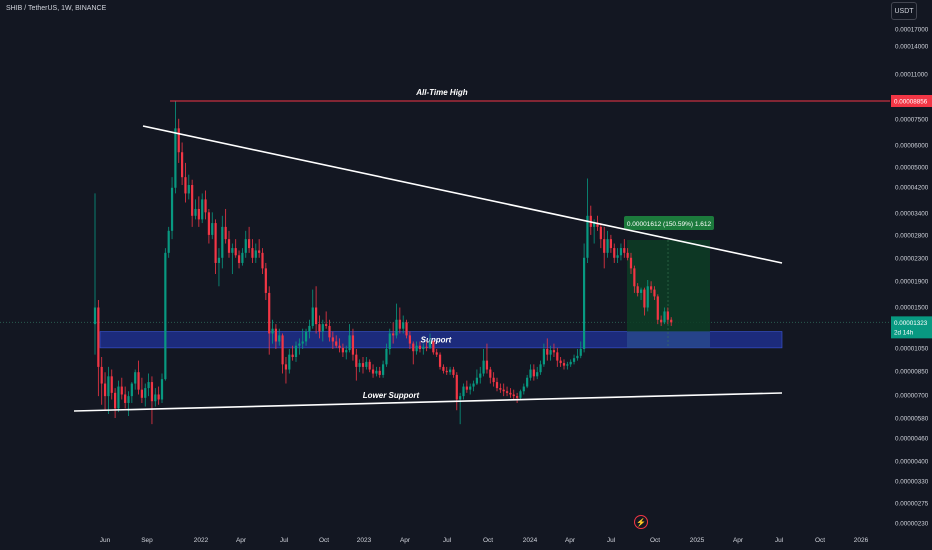 The height and width of the screenshot is (550, 932). What do you see at coordinates (904, 11) in the screenshot?
I see `currency-button: USDT` at bounding box center [904, 11].